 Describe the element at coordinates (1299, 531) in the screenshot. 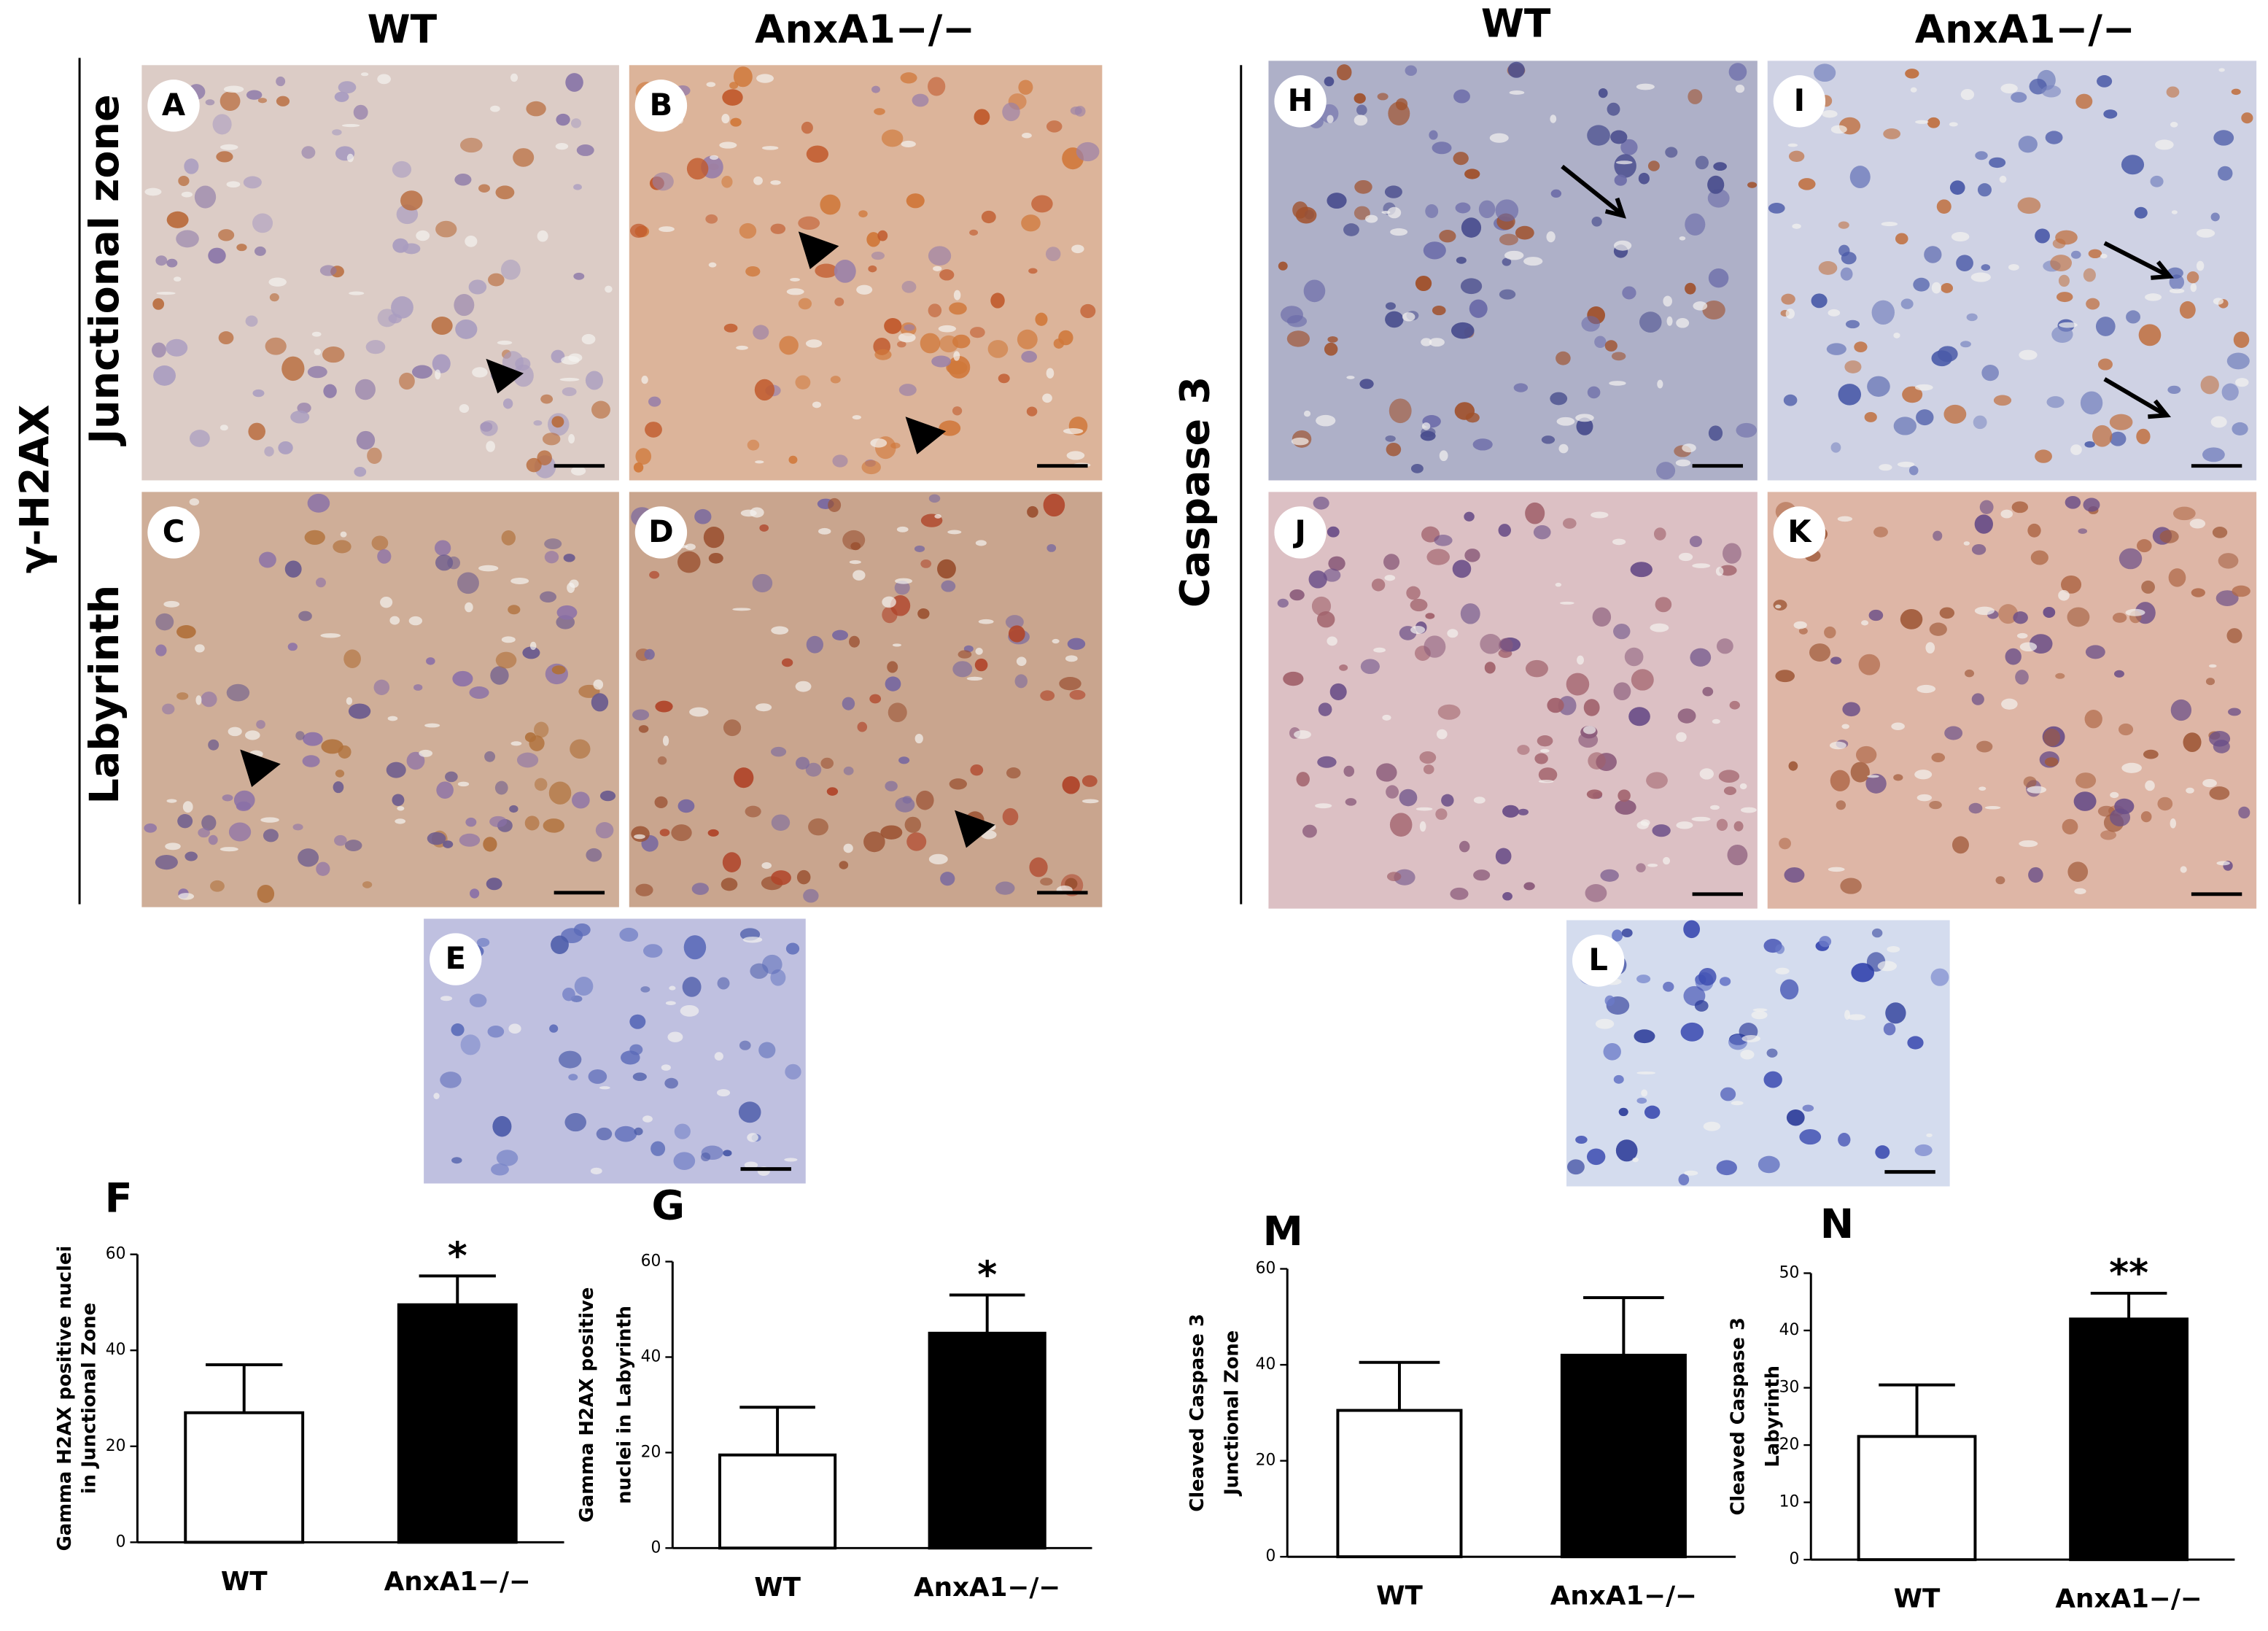

I see `panel-letter: J` at that location.